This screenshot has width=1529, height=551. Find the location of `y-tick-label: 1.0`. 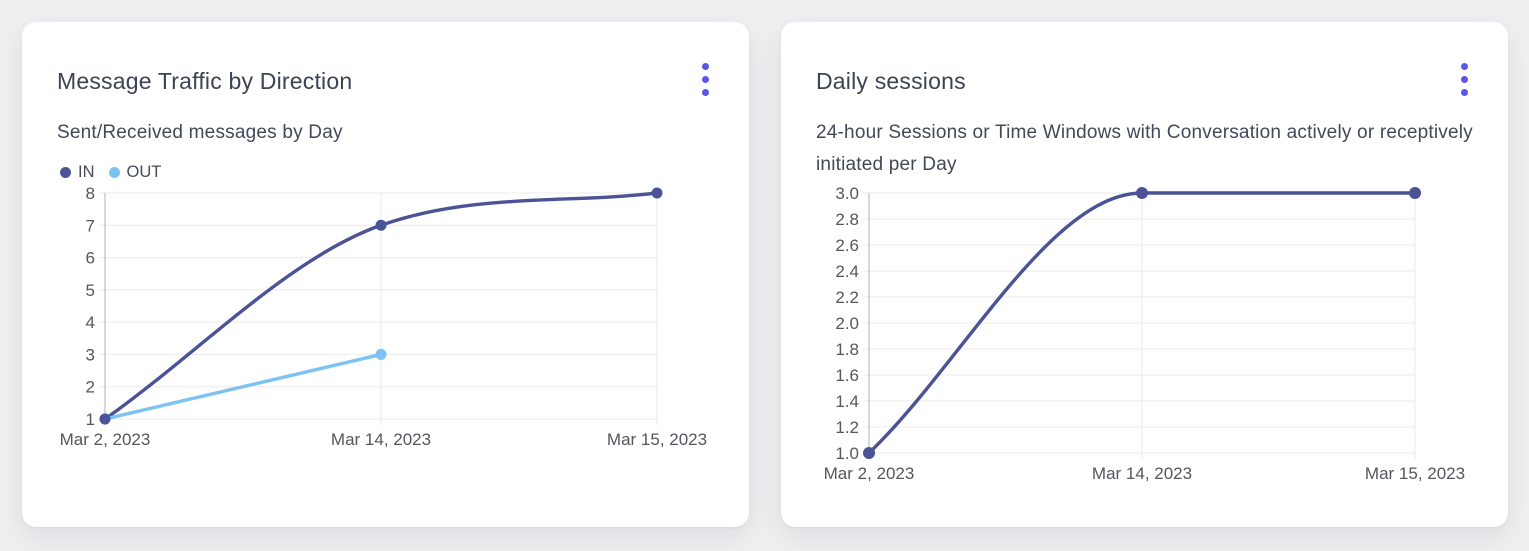

y-tick-label: 1.0 is located at coordinates (847, 453).